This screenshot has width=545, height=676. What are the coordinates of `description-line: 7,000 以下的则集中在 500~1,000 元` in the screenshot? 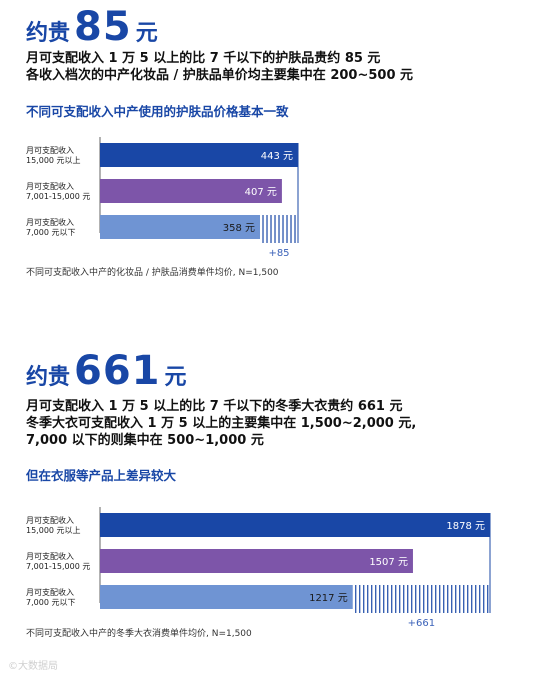 It's located at (145, 440).